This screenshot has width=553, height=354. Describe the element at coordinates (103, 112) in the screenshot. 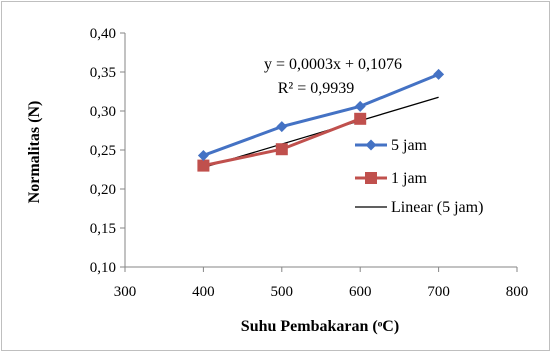

I see `y-tick-label: 0,30` at that location.